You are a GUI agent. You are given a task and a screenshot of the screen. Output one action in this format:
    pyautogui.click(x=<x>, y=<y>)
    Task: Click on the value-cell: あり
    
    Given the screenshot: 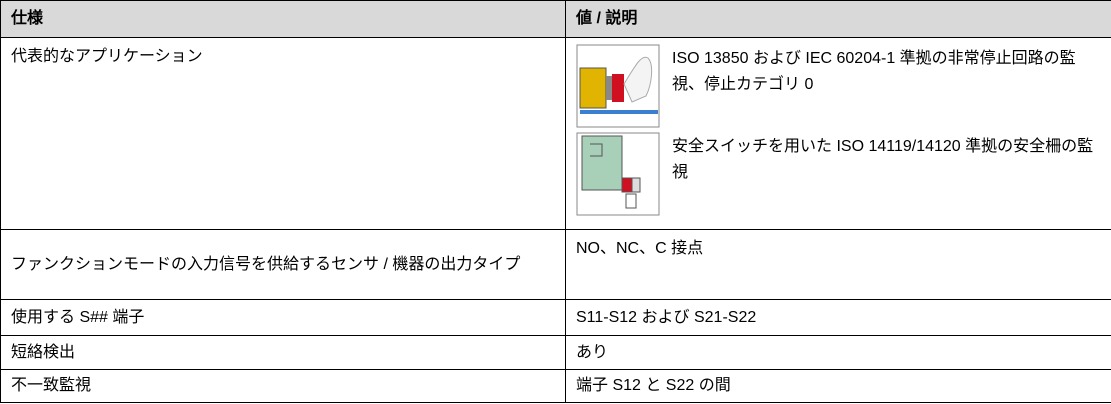 What is the action you would take?
    pyautogui.click(x=838, y=352)
    